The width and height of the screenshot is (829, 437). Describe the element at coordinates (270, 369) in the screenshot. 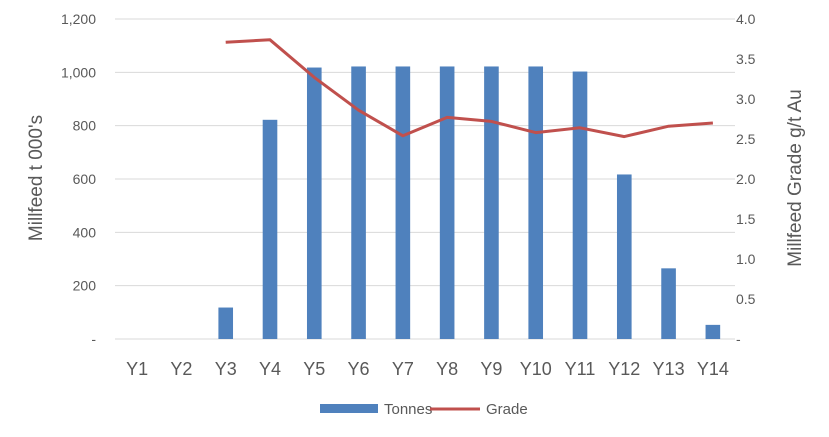

I see `category-label: Y4` at that location.